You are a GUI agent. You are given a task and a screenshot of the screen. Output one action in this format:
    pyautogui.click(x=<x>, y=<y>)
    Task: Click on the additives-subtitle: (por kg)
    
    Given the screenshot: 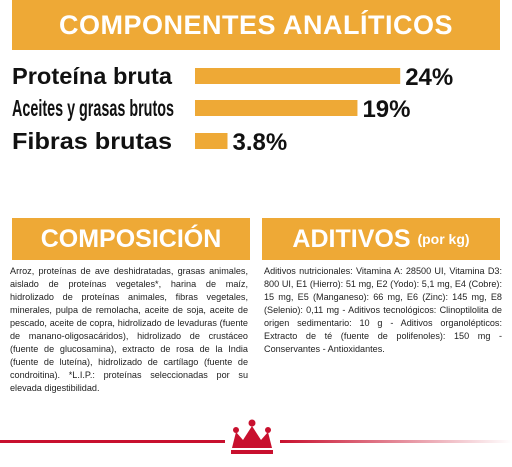 What is the action you would take?
    pyautogui.click(x=443, y=239)
    